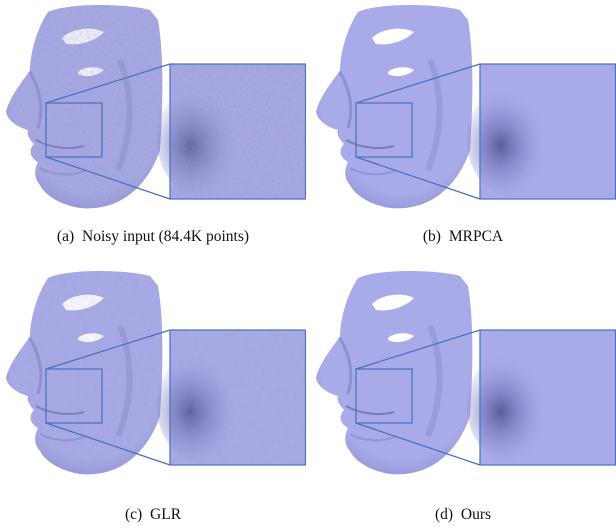 The width and height of the screenshot is (616, 531). I want to click on caption-a-text: Noisy input (84.4K points), so click(166, 236).